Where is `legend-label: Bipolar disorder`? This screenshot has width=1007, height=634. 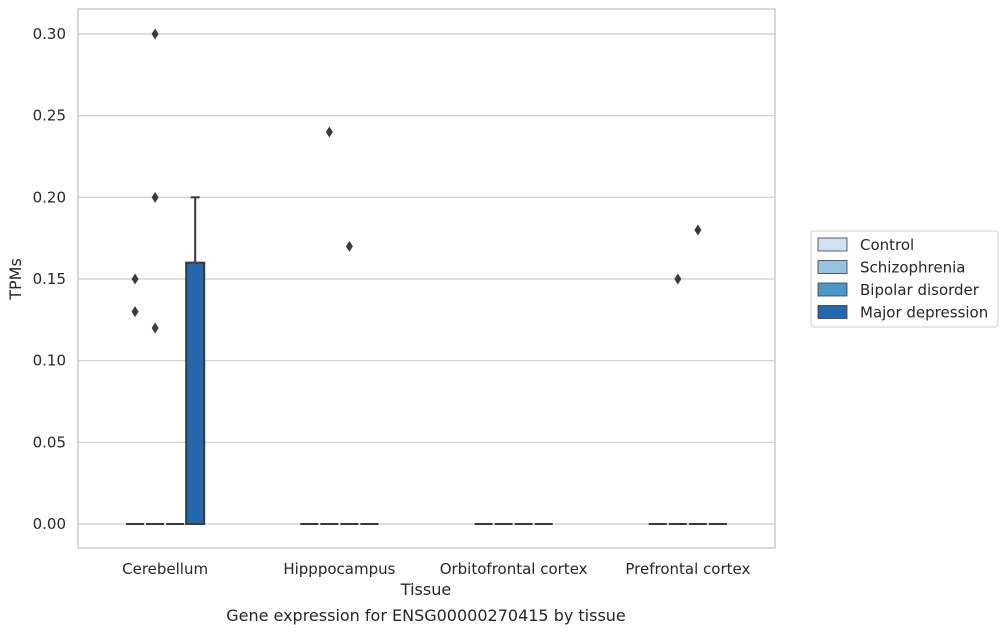 legend-label: Bipolar disorder is located at coordinates (920, 290).